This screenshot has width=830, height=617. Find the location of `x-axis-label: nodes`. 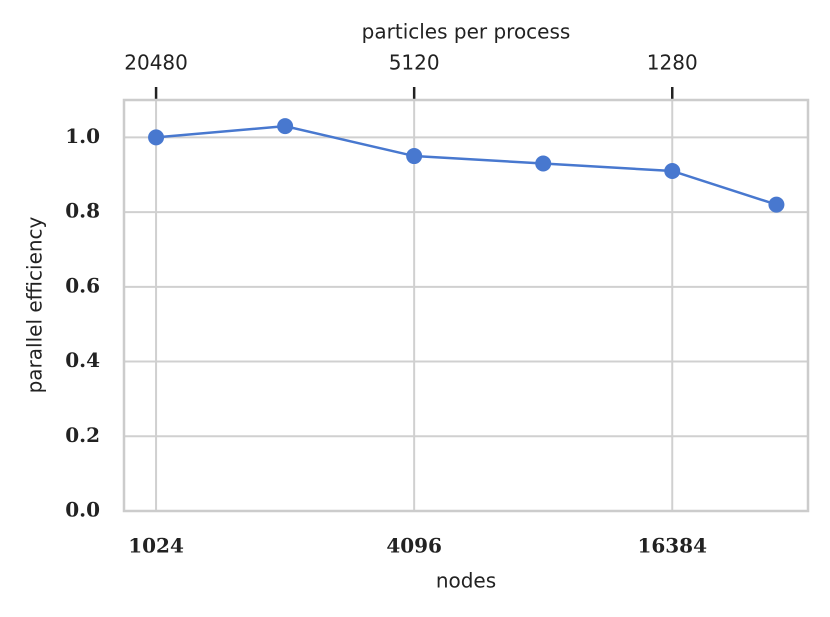

x-axis-label: nodes is located at coordinates (466, 581).